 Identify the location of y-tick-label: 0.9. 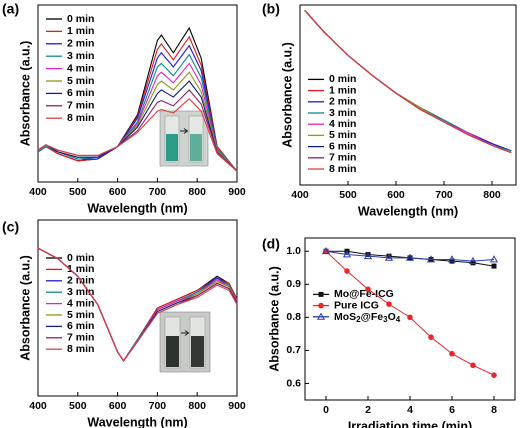
(293, 284).